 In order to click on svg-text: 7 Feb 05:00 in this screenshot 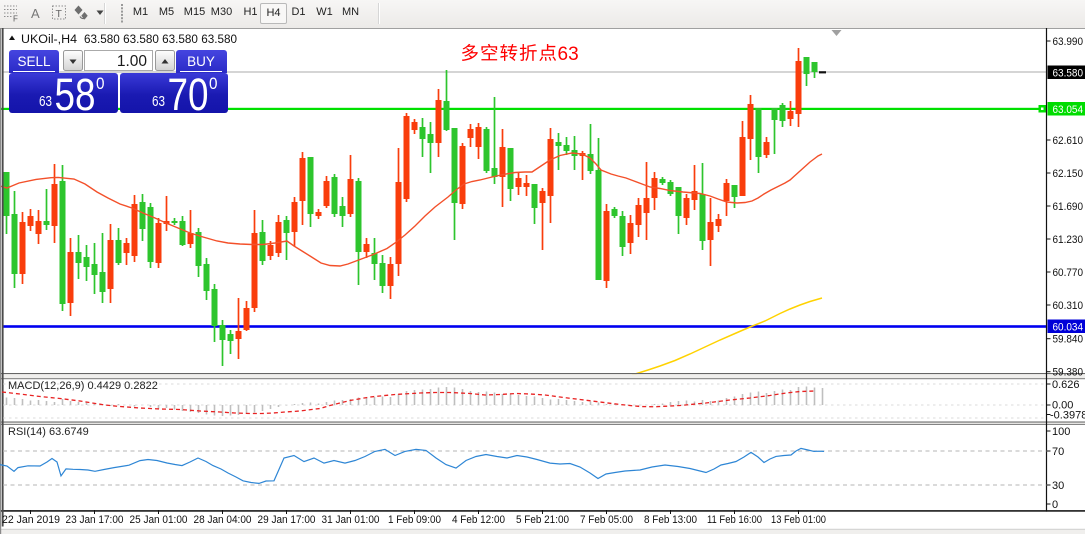, I will do `click(606, 520)`.